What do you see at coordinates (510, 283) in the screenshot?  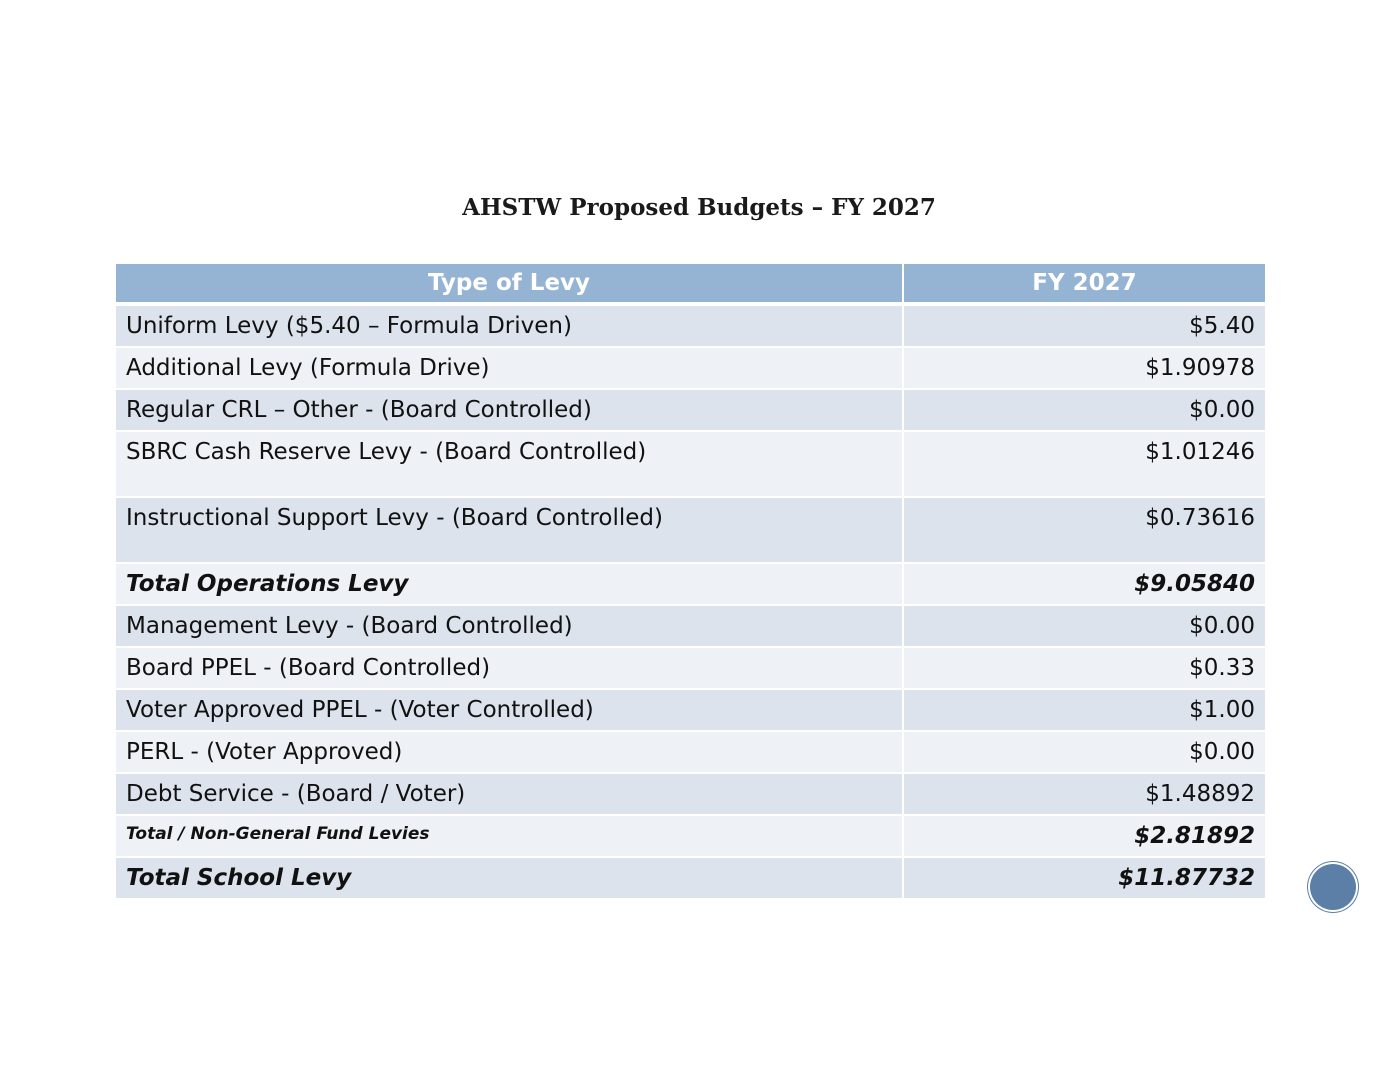 I see `header-cell: Type of Levy` at bounding box center [510, 283].